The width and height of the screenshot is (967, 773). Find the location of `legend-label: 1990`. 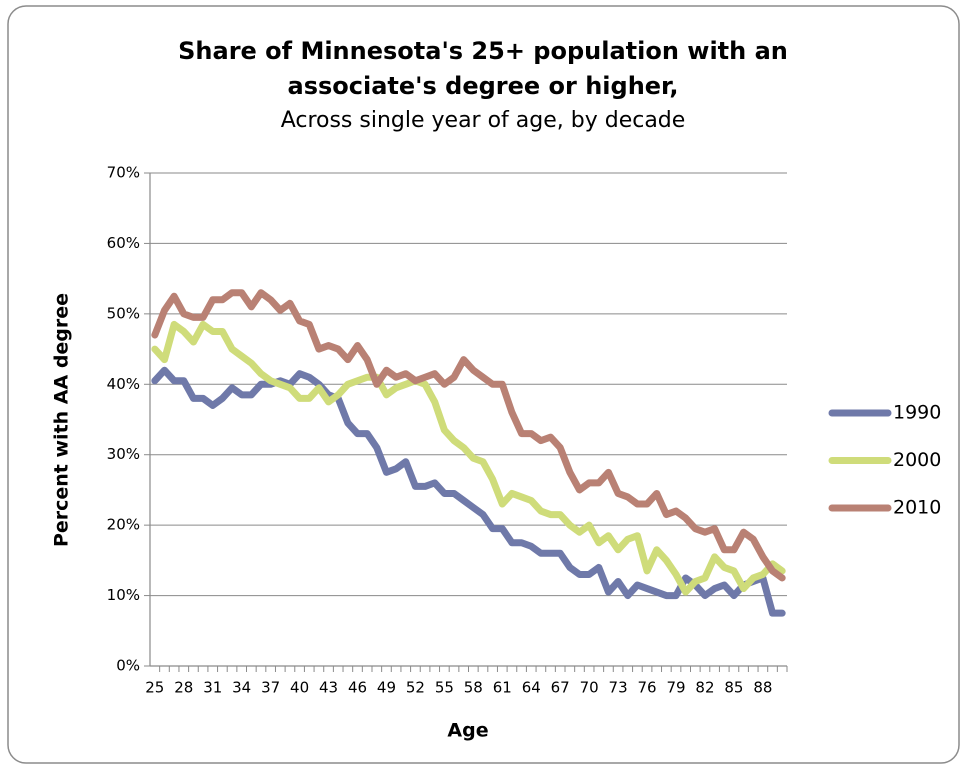

legend-label: 1990 is located at coordinates (917, 413).